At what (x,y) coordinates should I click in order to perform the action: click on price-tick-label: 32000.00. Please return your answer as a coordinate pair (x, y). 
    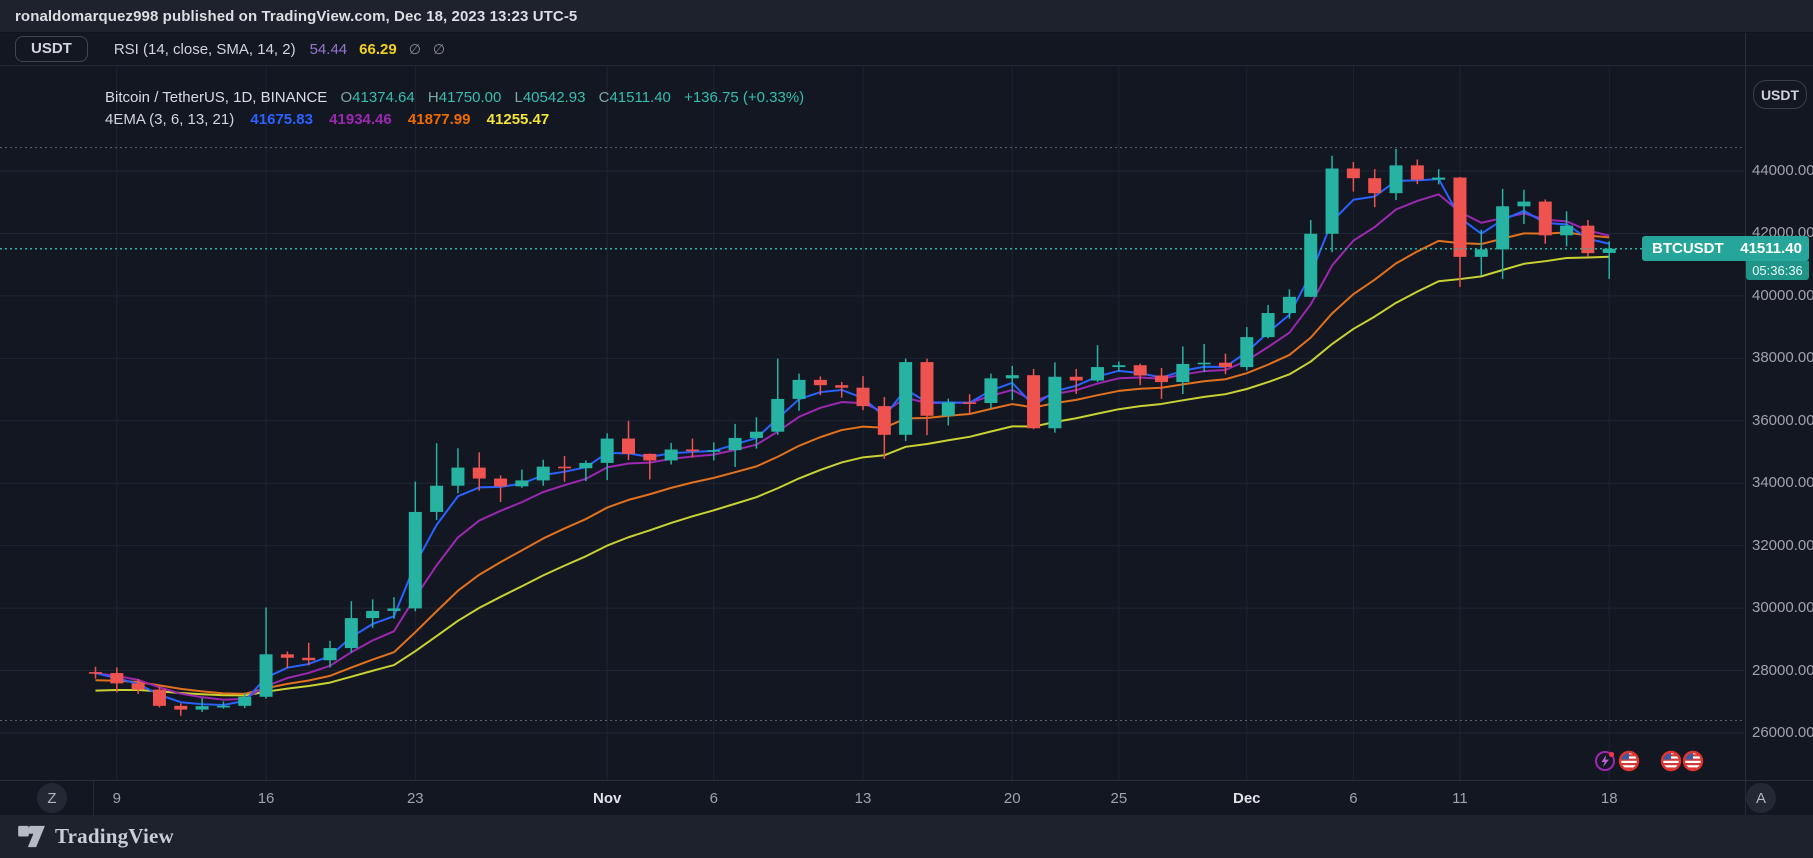
    Looking at the image, I should click on (1782, 545).